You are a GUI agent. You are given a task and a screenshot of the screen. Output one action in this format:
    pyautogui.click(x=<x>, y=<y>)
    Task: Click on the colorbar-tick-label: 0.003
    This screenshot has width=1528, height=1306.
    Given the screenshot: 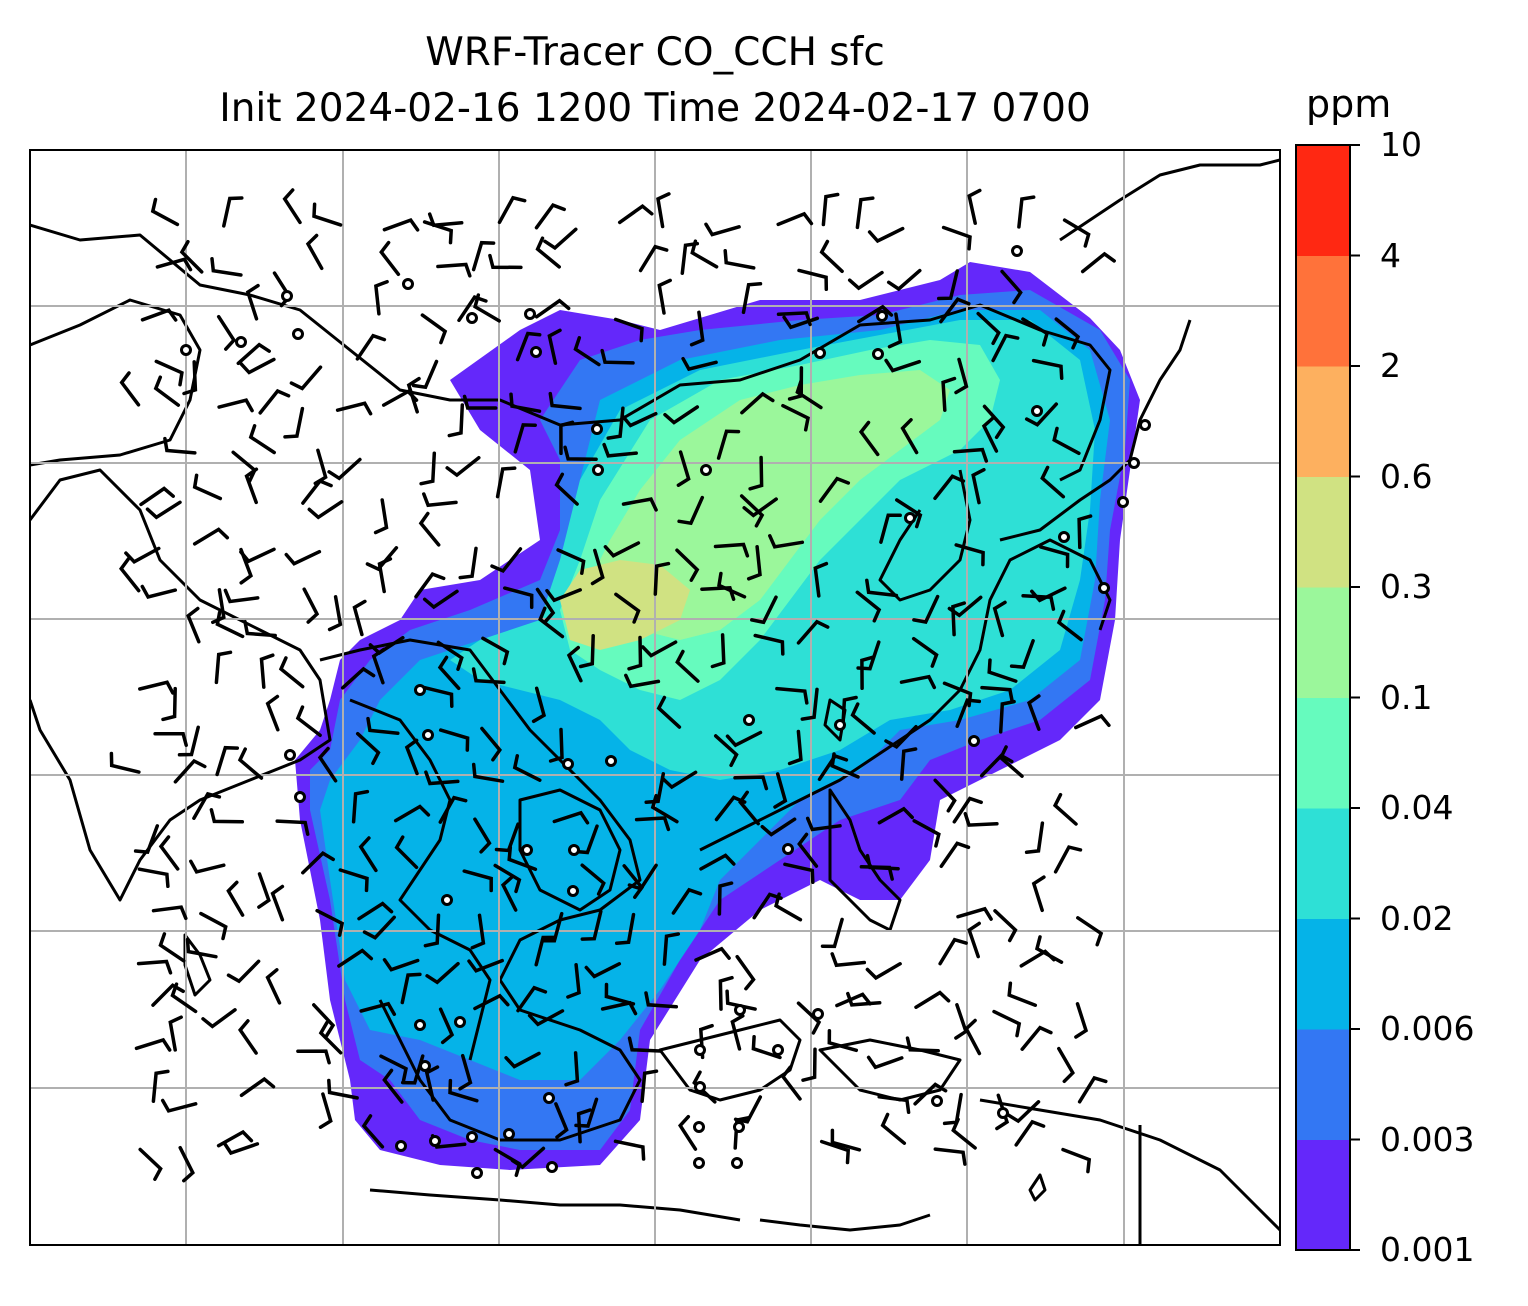 What is the action you would take?
    pyautogui.click(x=1427, y=1139)
    